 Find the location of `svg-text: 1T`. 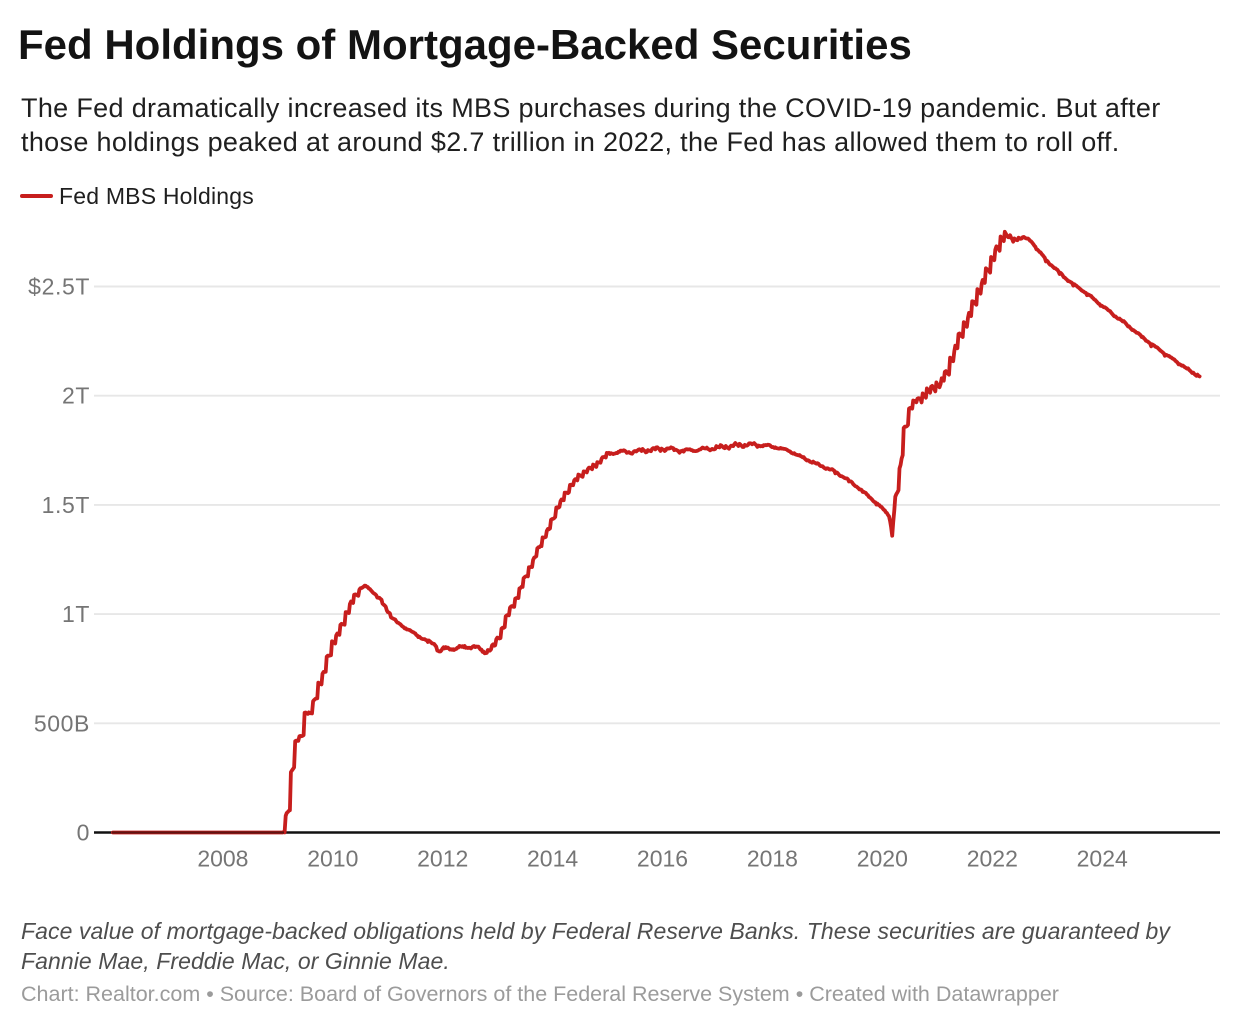

svg-text: 1T is located at coordinates (76, 614).